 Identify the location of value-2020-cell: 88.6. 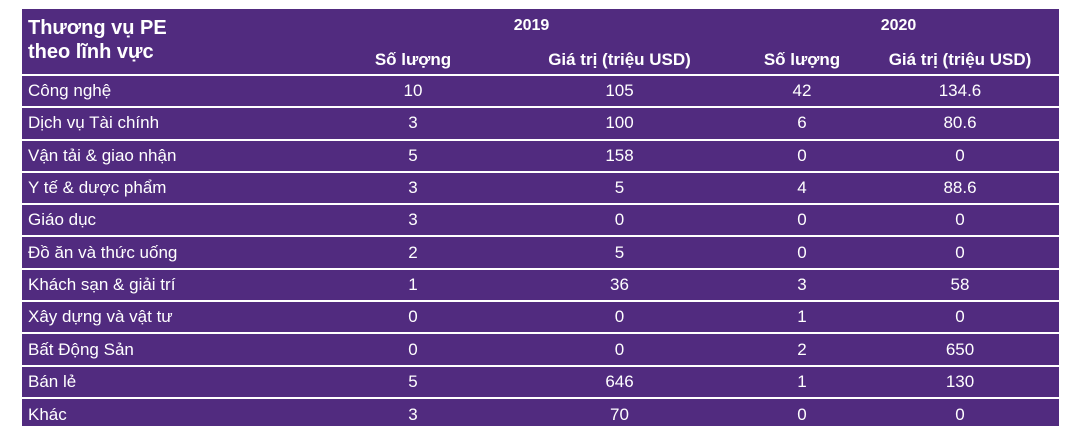
(960, 188).